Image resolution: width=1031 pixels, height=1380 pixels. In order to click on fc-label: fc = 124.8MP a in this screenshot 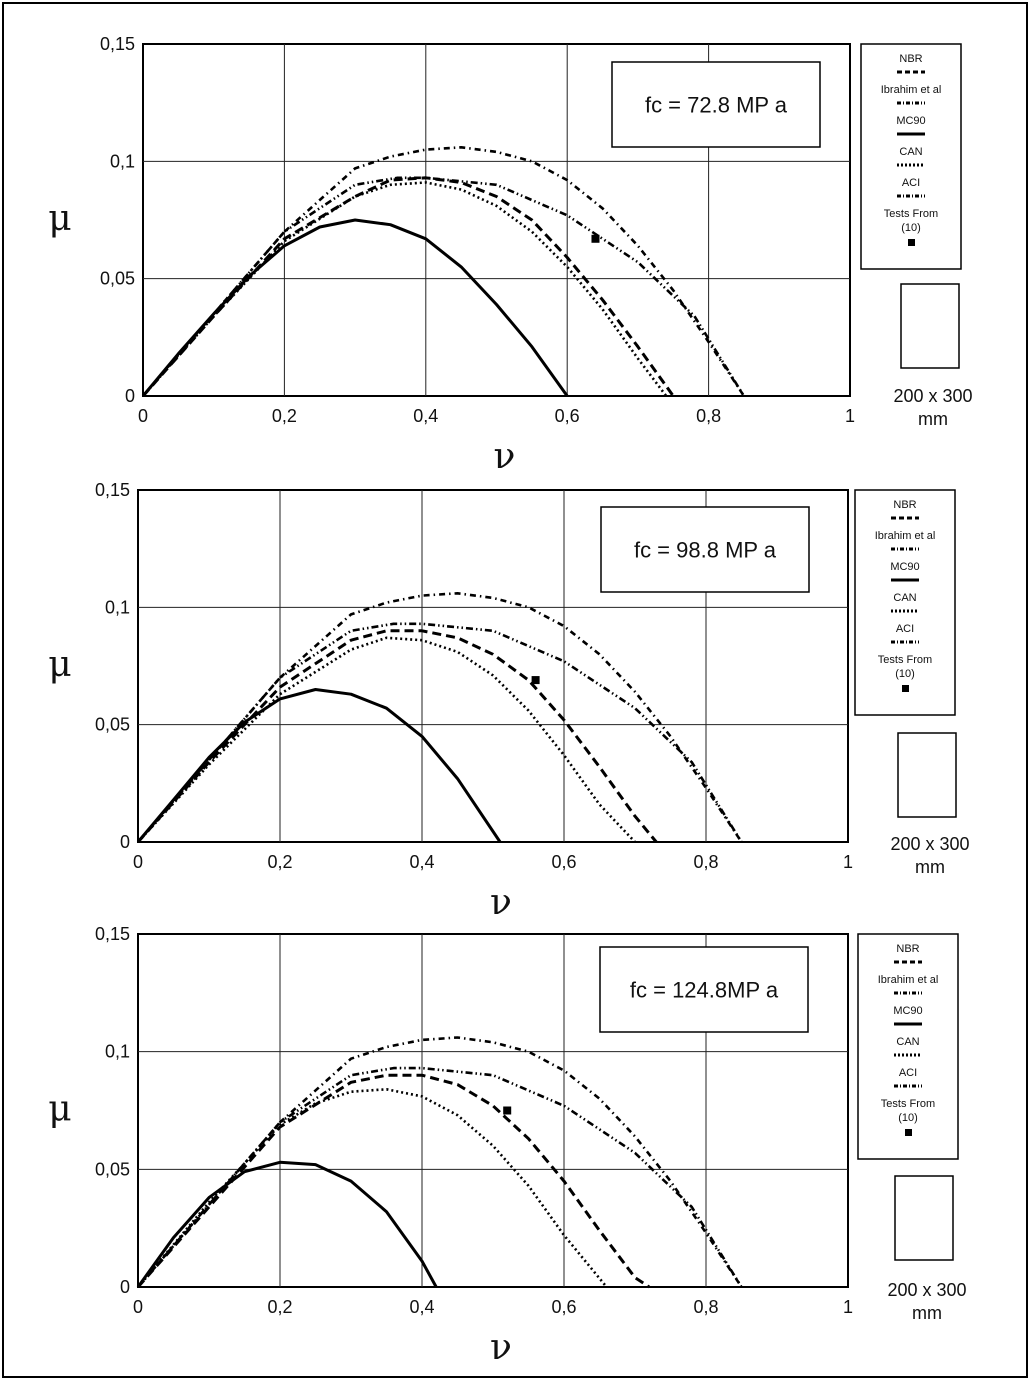, I will do `click(704, 990)`.